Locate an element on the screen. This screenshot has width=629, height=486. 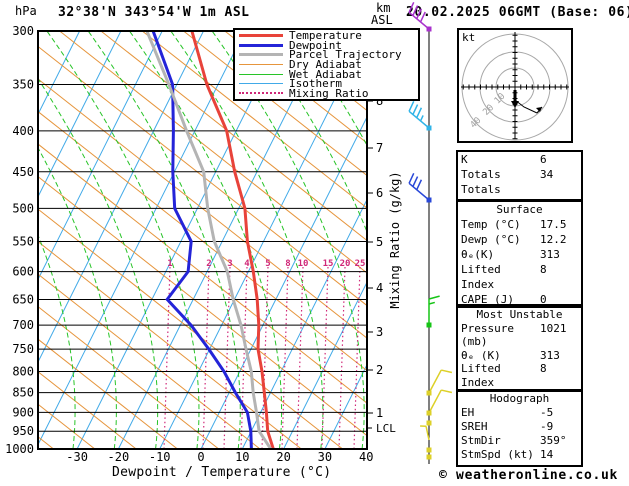
temp-tick-label: 0 is located at coordinates (200, 457).